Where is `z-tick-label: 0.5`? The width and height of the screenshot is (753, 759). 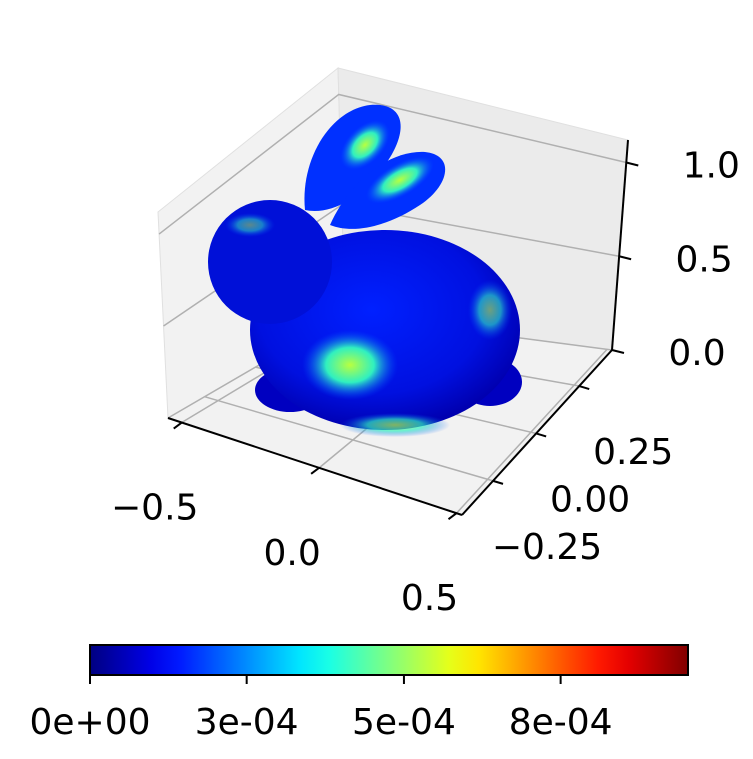 z-tick-label: 0.5 is located at coordinates (704, 259).